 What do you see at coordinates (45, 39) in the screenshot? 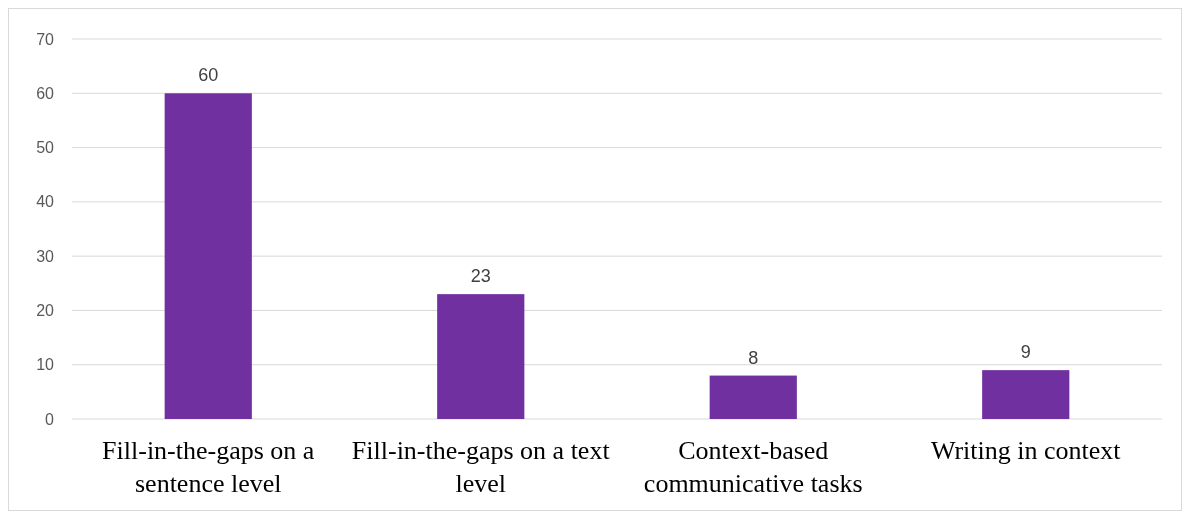
I see `y-tick-label: 70` at bounding box center [45, 39].